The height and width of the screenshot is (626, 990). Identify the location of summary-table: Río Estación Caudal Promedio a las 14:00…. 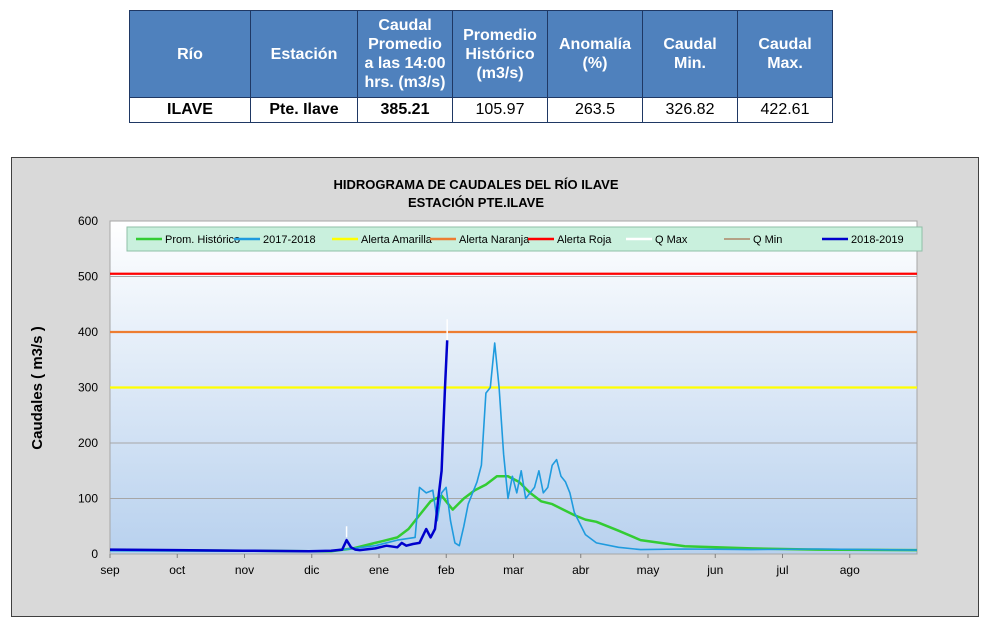
(481, 66).